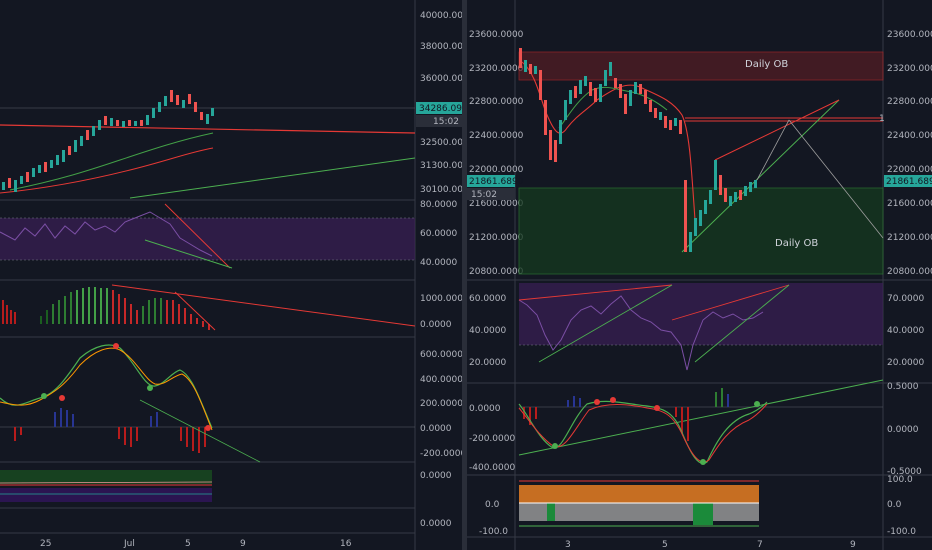  What do you see at coordinates (492, 468) in the screenshot?
I see `osc-left-axis-label: -400.0000` at bounding box center [492, 468].